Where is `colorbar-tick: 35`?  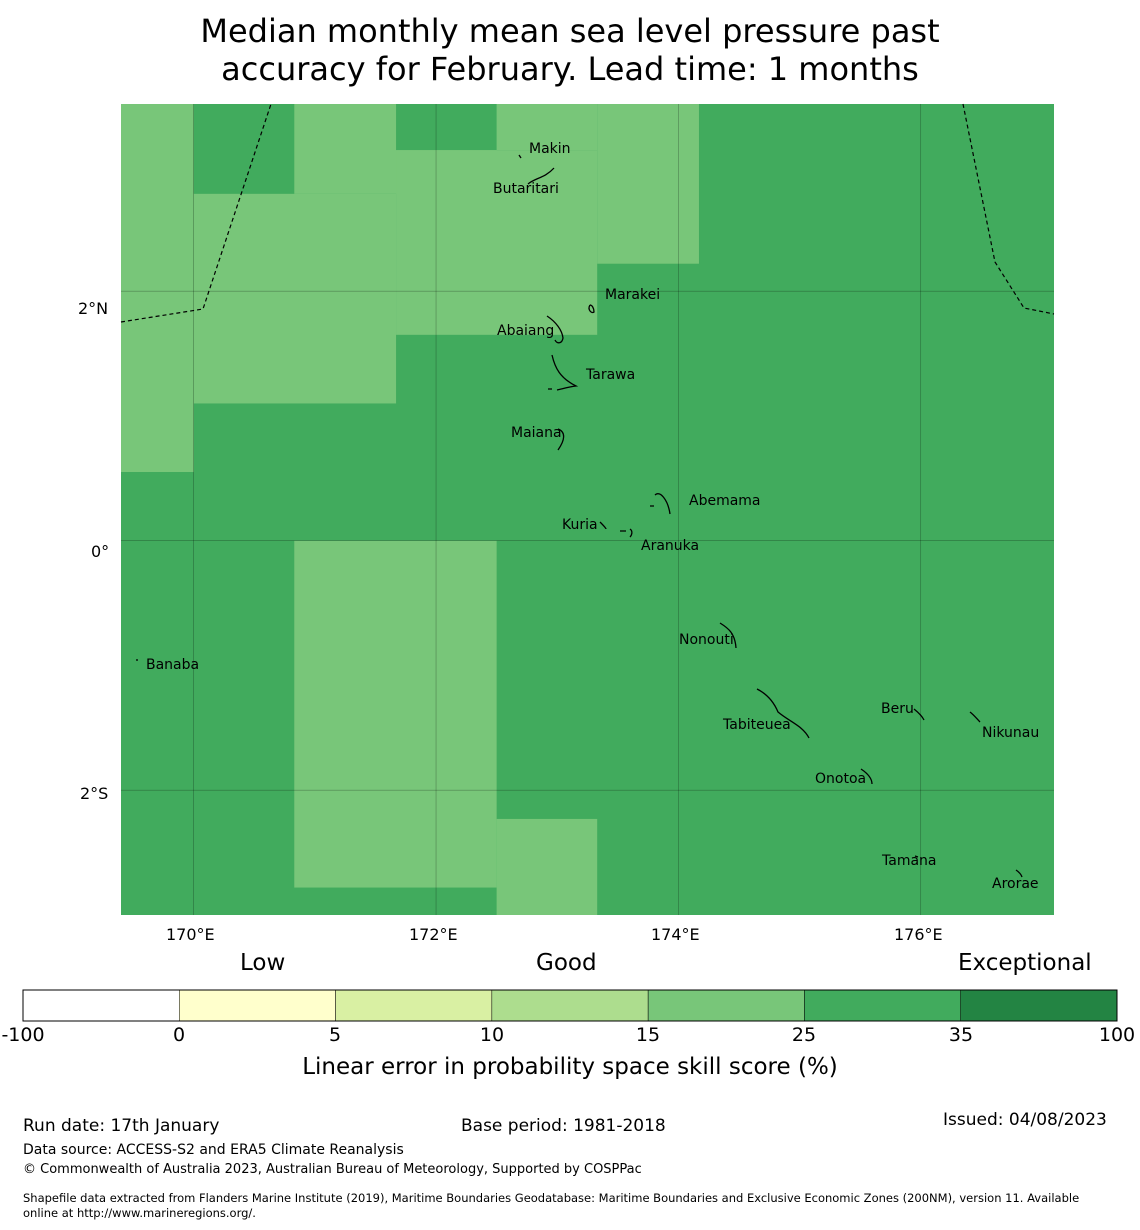 colorbar-tick: 35 is located at coordinates (961, 1035).